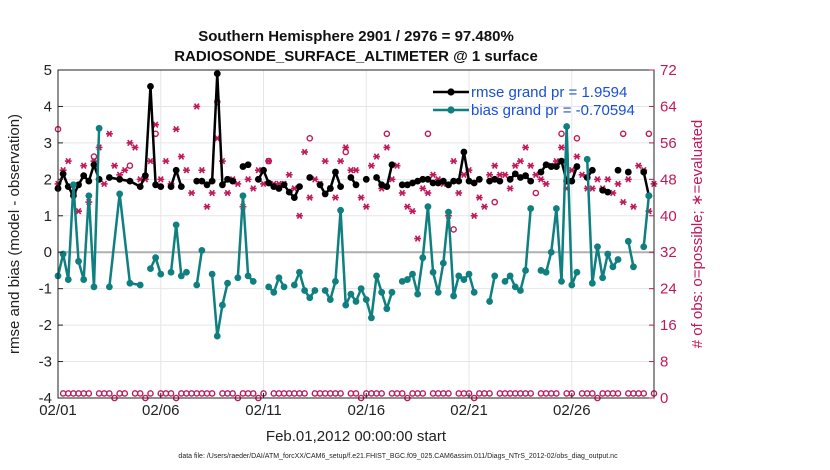  What do you see at coordinates (58, 410) in the screenshot?
I see `x-tick-label: 02/01` at bounding box center [58, 410].